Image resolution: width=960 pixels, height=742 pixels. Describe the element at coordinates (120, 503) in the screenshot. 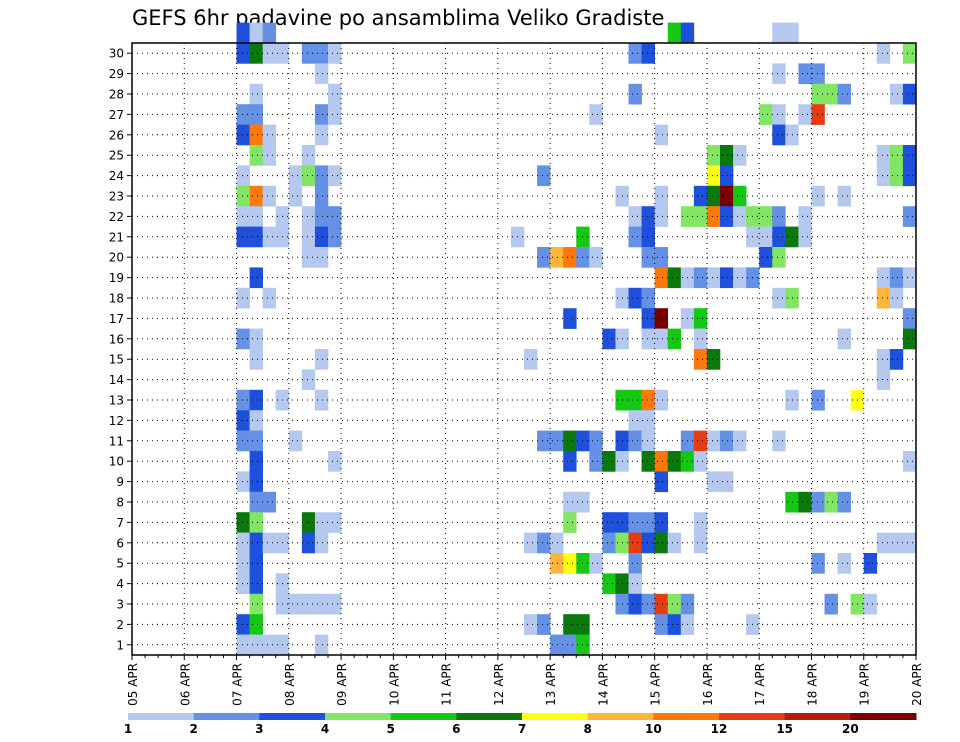

I see `y-tick-label: 8` at that location.